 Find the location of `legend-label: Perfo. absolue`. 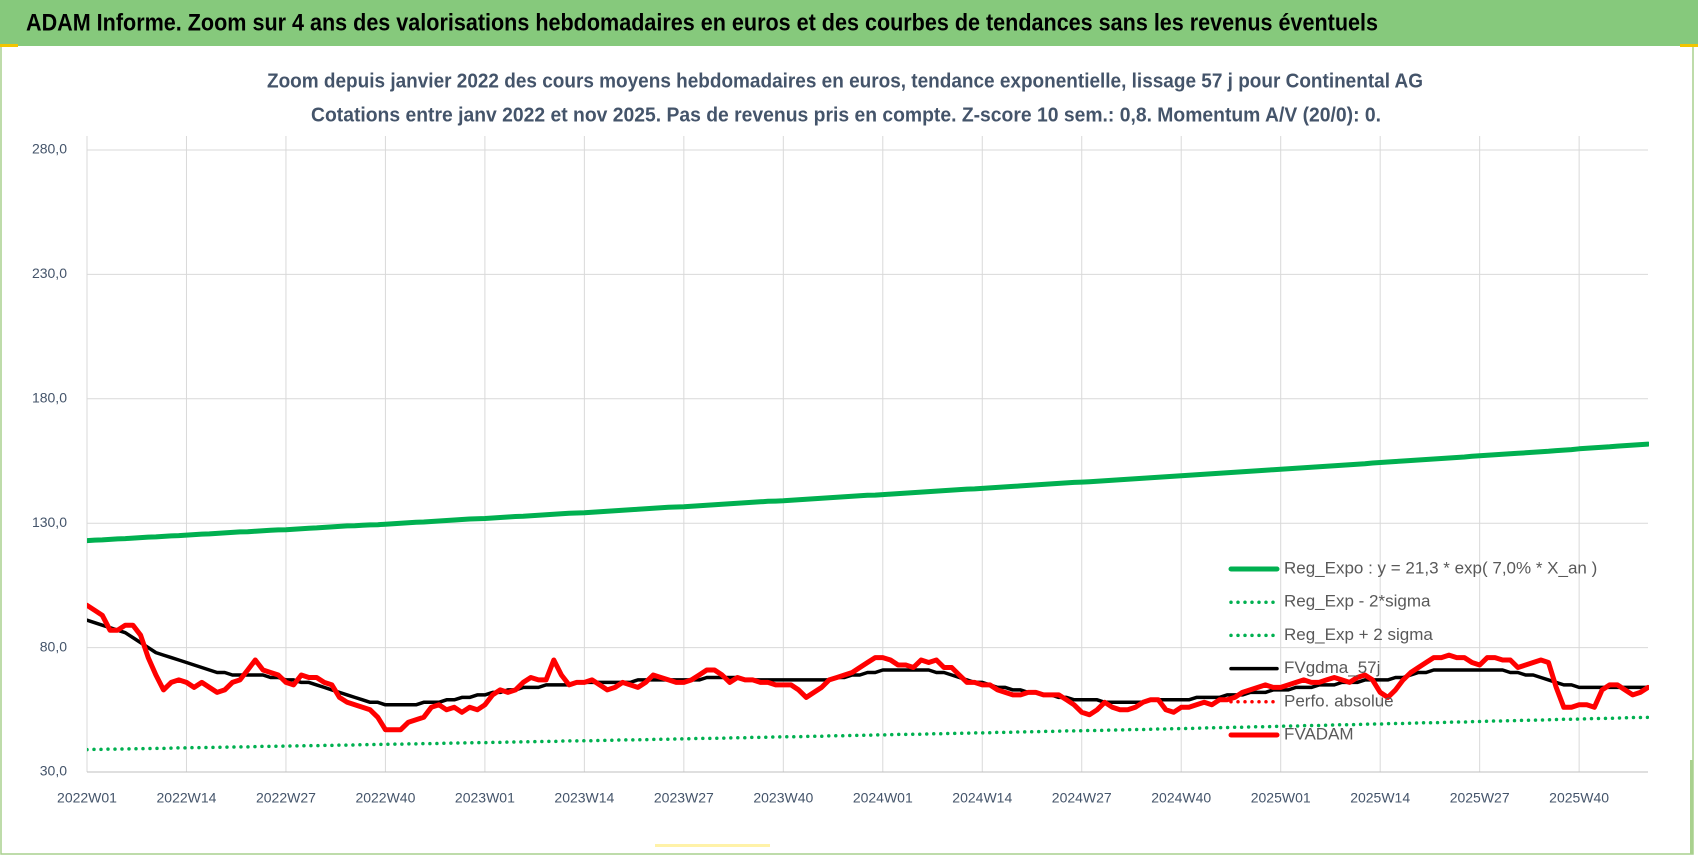

legend-label: Perfo. absolue is located at coordinates (1339, 700).